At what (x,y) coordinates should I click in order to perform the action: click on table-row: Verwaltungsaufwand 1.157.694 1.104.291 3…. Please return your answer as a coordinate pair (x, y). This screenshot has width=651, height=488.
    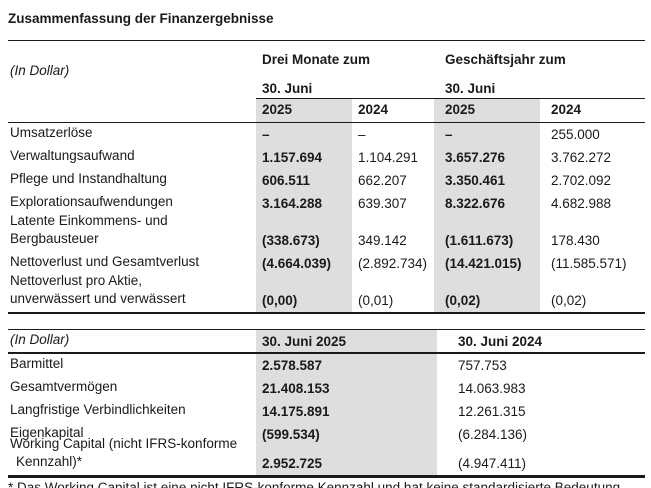
    Looking at the image, I should click on (326, 157).